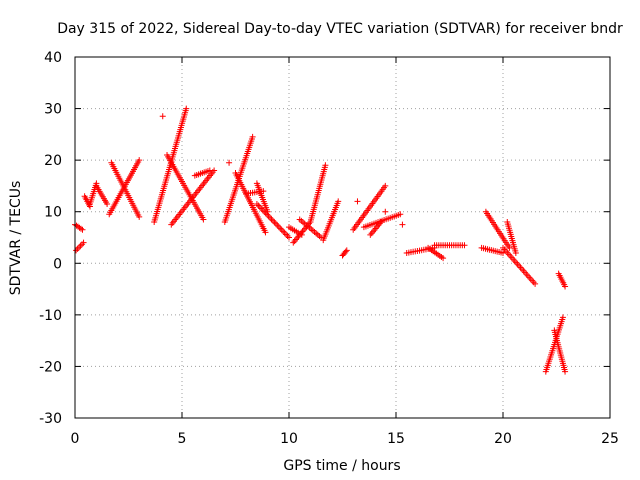 This screenshot has width=640, height=480. I want to click on x-tick-label: 25, so click(610, 439).